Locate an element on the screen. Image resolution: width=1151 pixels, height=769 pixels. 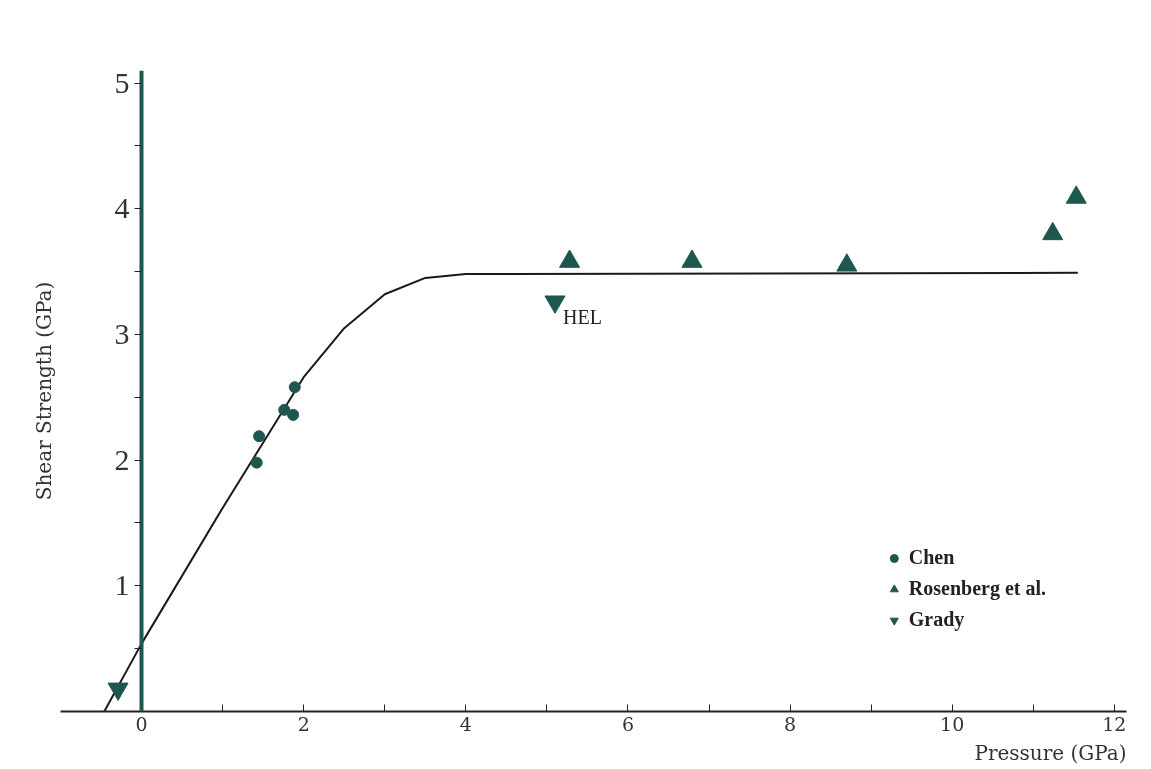
x-tick-label: 0 is located at coordinates (141, 723).